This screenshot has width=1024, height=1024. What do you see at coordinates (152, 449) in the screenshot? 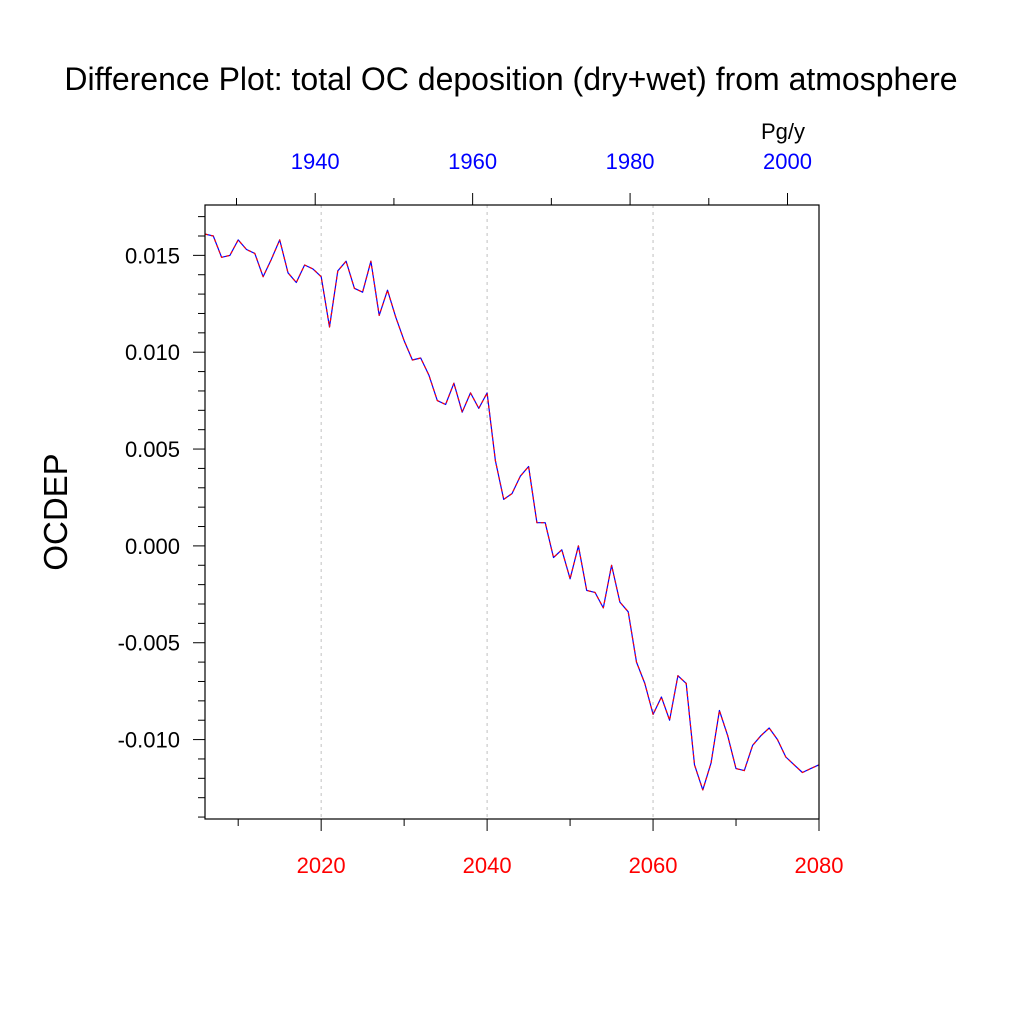
I see `y-tick-label: 0.005` at bounding box center [152, 449].